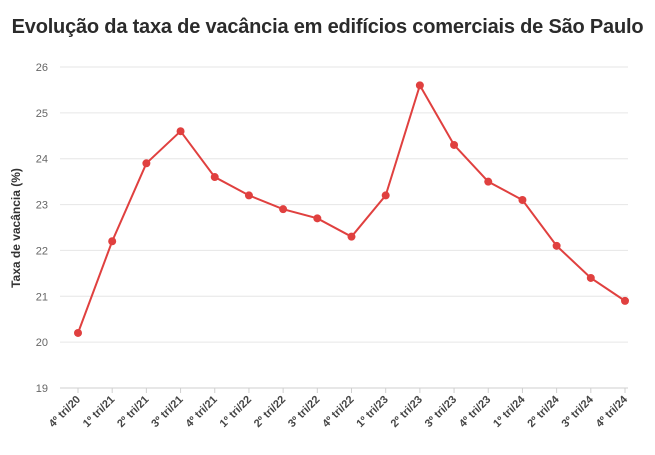 The image size is (655, 455). What do you see at coordinates (167, 412) in the screenshot?
I see `x-tick-label: 3º tri/21` at bounding box center [167, 412].